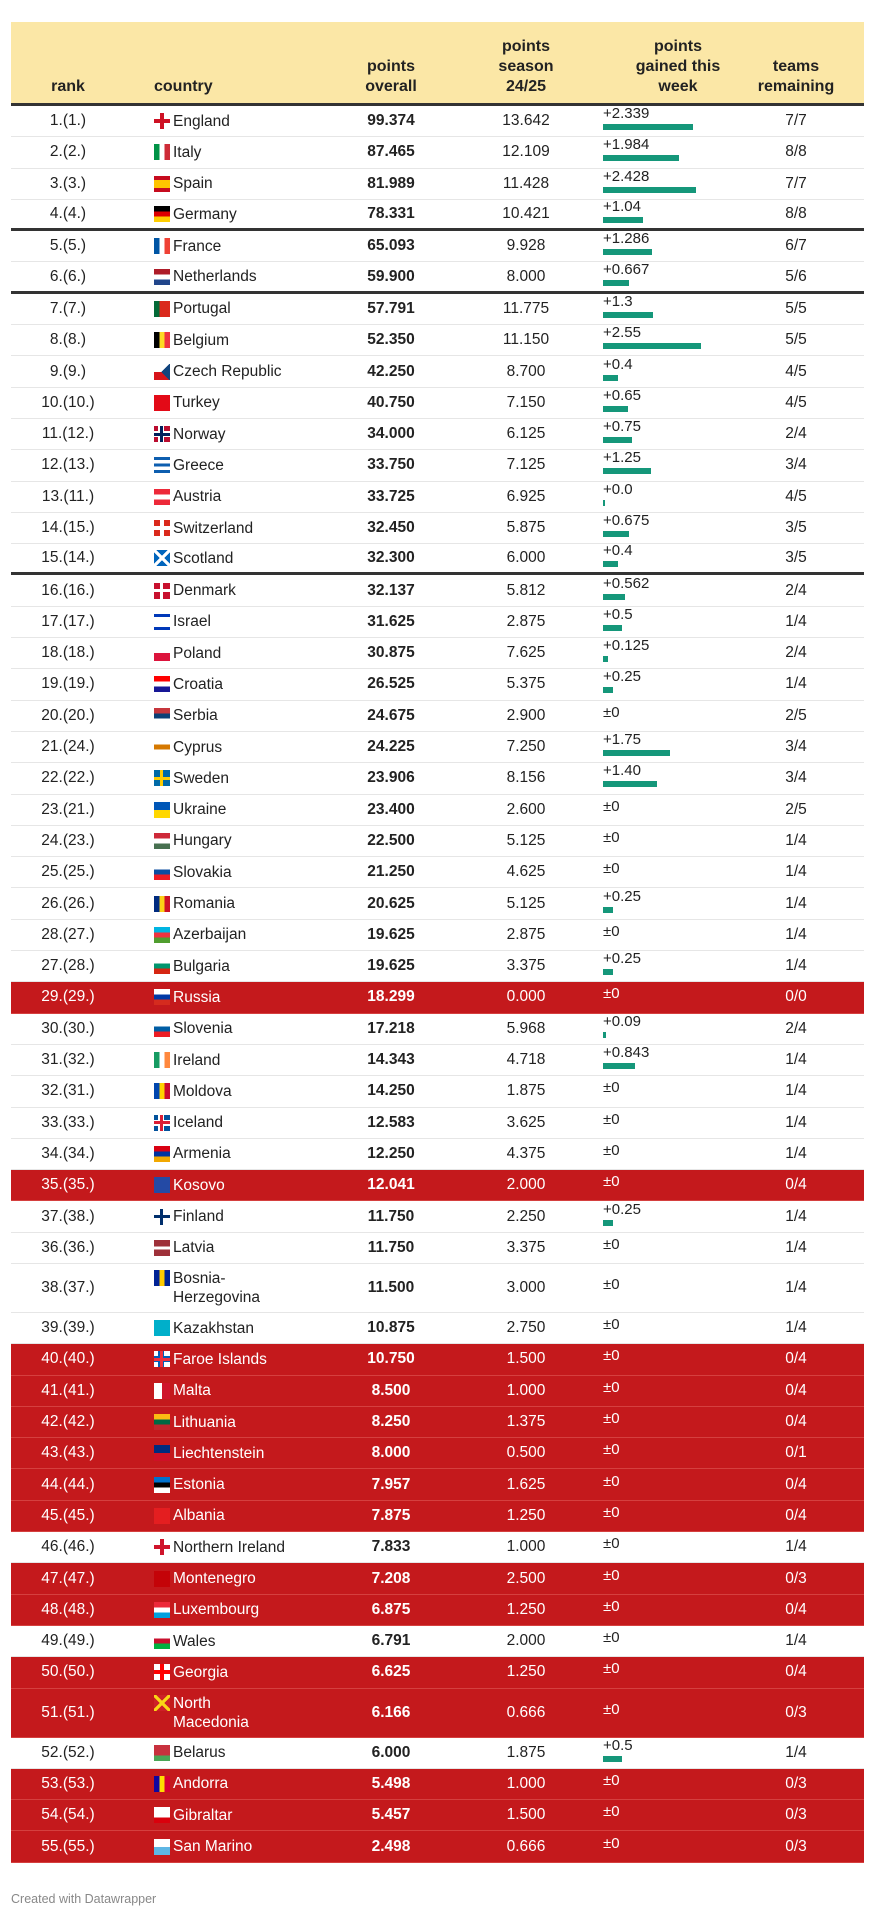  I want to click on table-row: 6.(6.) Netherlands 59.900 8.000 +0.667 5/6, so click(437, 277).